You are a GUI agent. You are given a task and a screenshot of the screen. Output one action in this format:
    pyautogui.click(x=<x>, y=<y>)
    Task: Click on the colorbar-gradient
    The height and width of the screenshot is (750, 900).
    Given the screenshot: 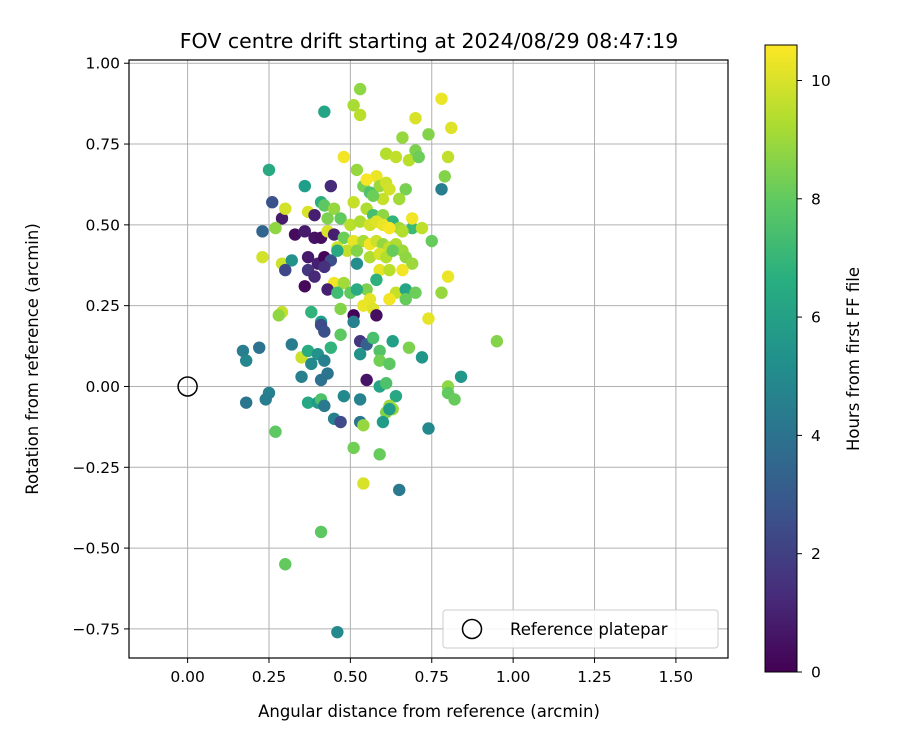 What is the action you would take?
    pyautogui.click(x=781, y=358)
    